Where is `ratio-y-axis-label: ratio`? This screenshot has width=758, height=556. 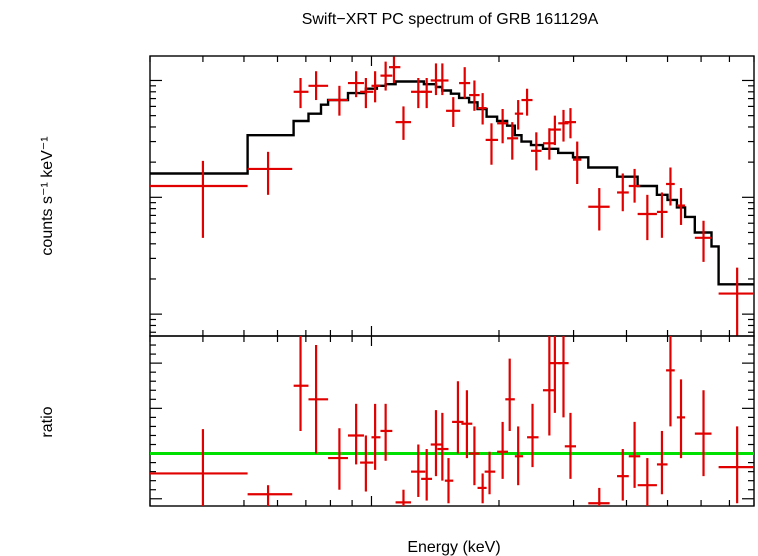 ratio-y-axis-label: ratio is located at coordinates (47, 421).